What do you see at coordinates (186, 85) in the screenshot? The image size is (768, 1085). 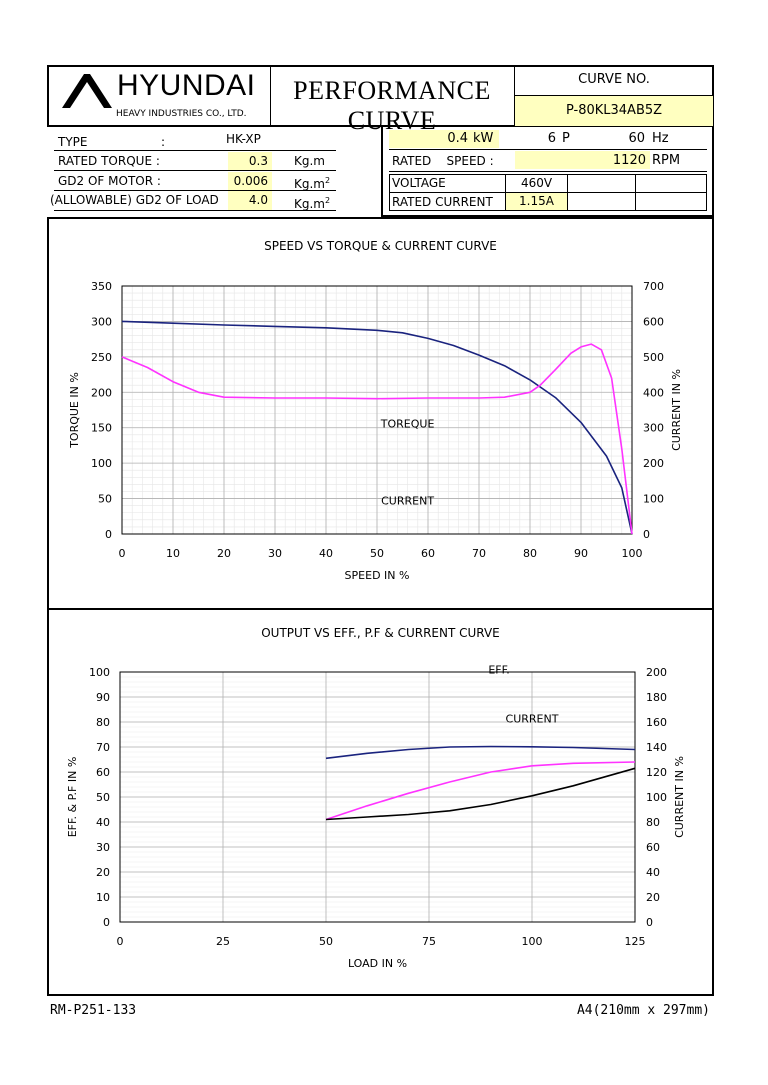 I see `brand-name: HYUNDAI` at bounding box center [186, 85].